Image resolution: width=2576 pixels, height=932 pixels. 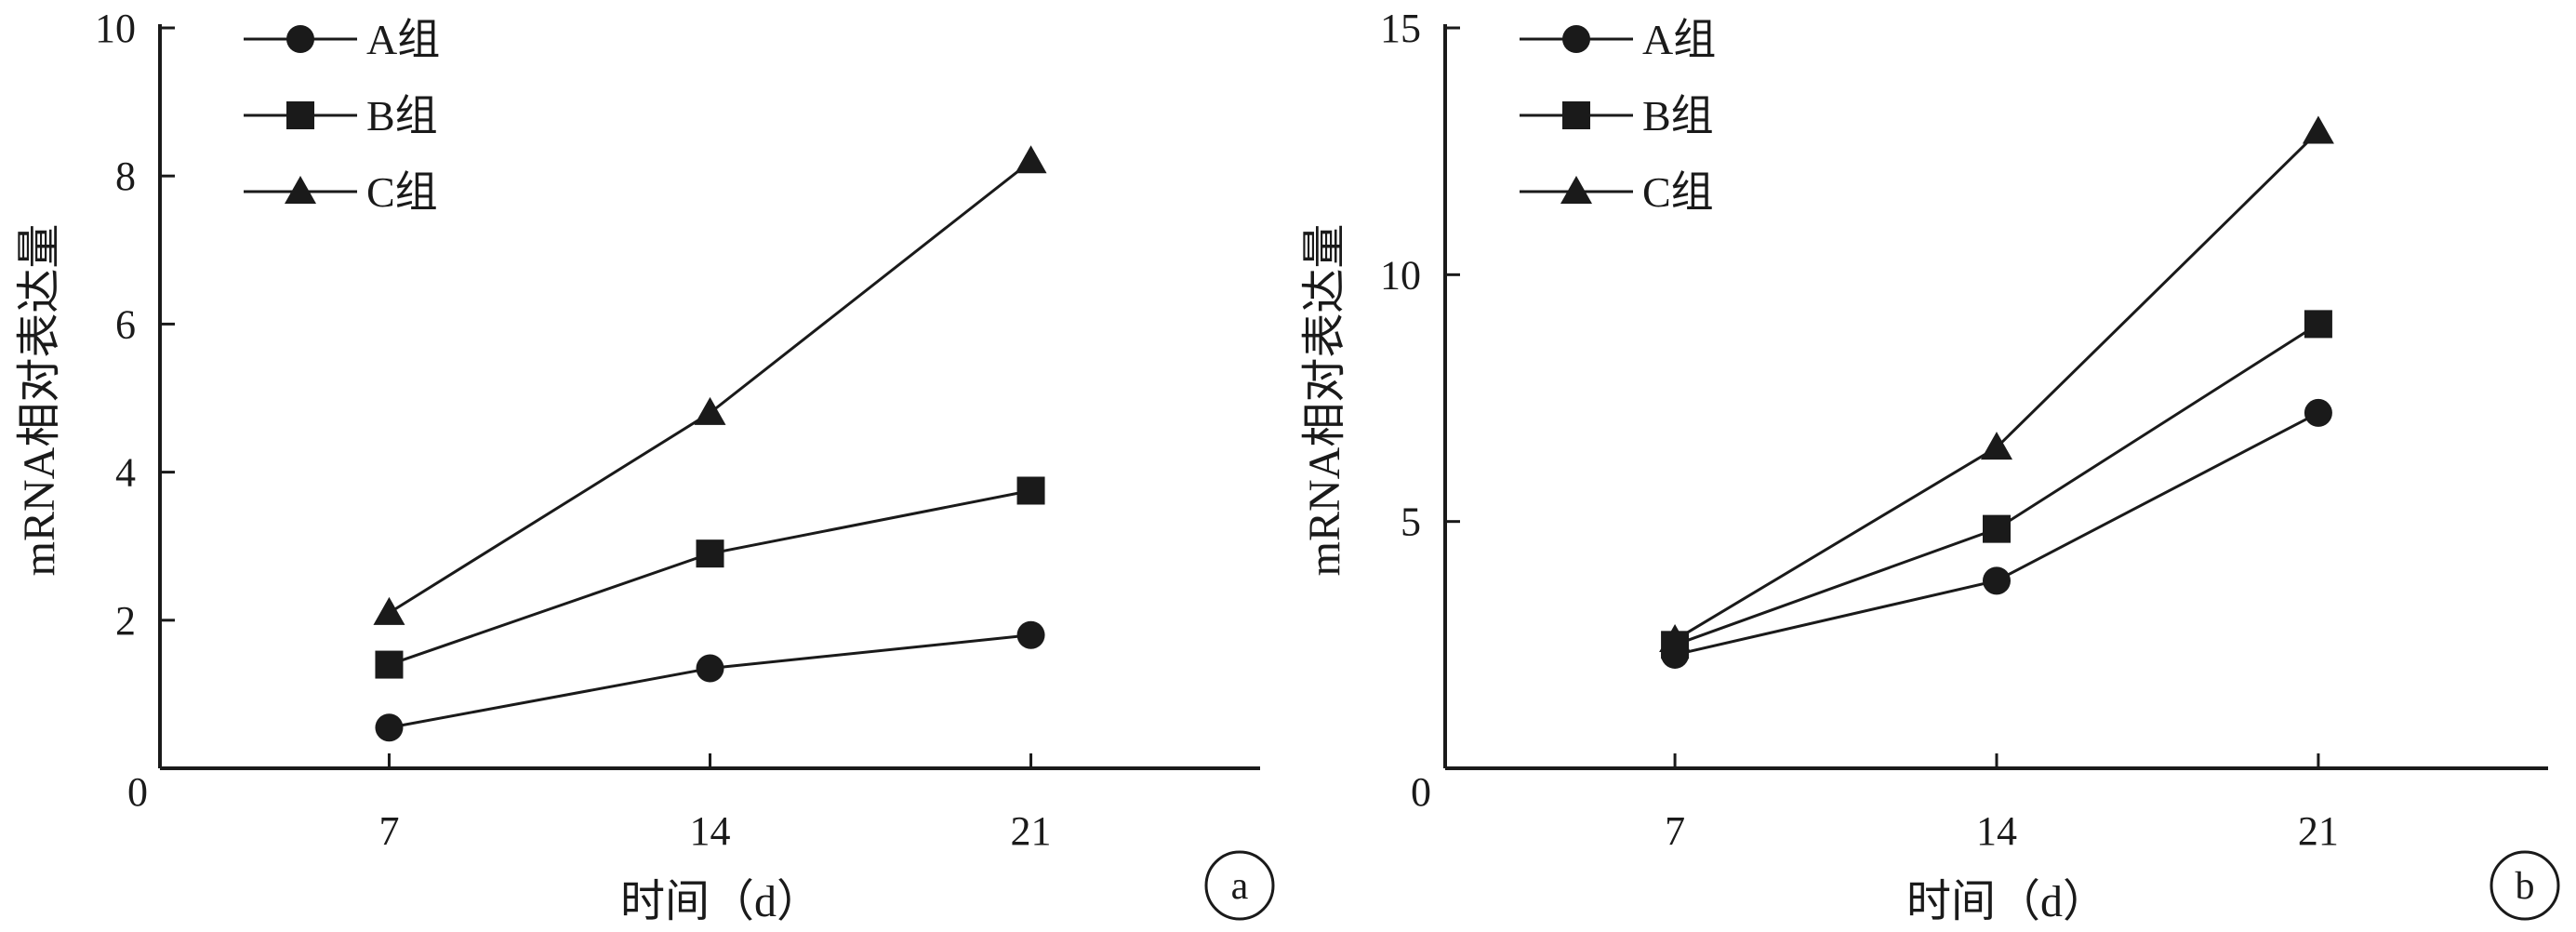 I want to click on y-tick-label: 5, so click(x=1411, y=522).